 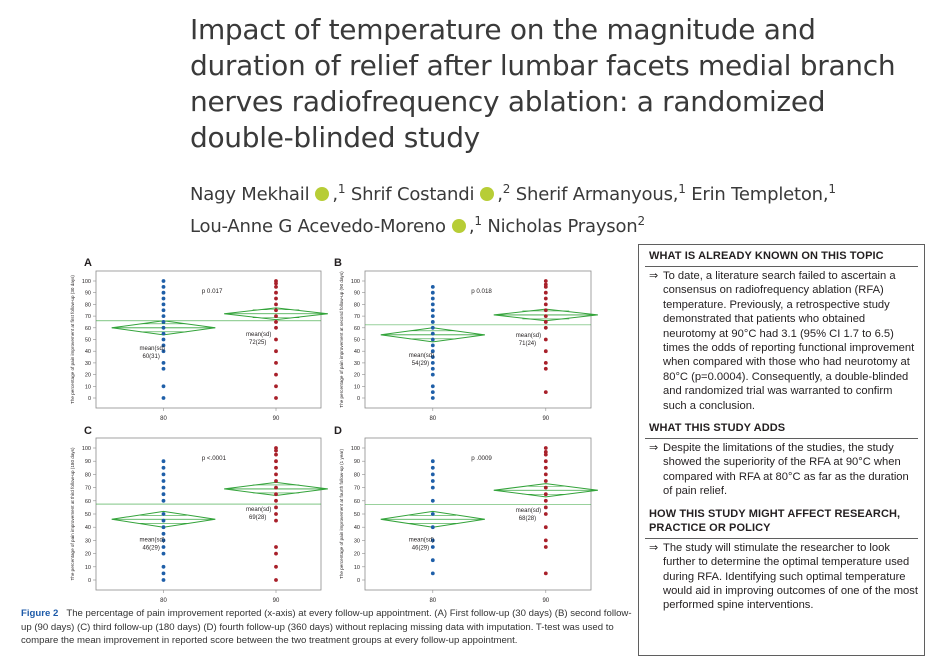 What do you see at coordinates (318, 226) in the screenshot?
I see `author-name: Lou-Anne G Acevedo-Moreno` at bounding box center [318, 226].